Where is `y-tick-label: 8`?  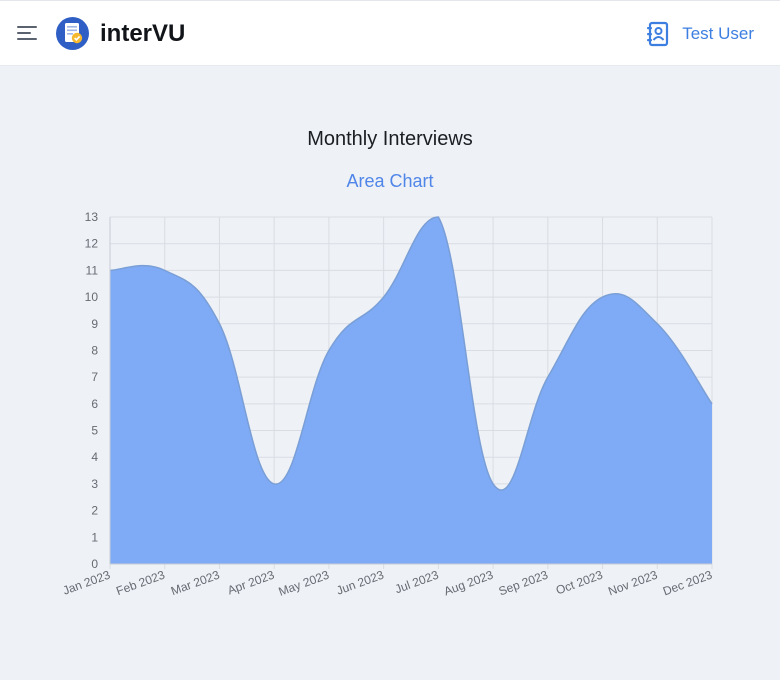 y-tick-label: 8 is located at coordinates (94, 350).